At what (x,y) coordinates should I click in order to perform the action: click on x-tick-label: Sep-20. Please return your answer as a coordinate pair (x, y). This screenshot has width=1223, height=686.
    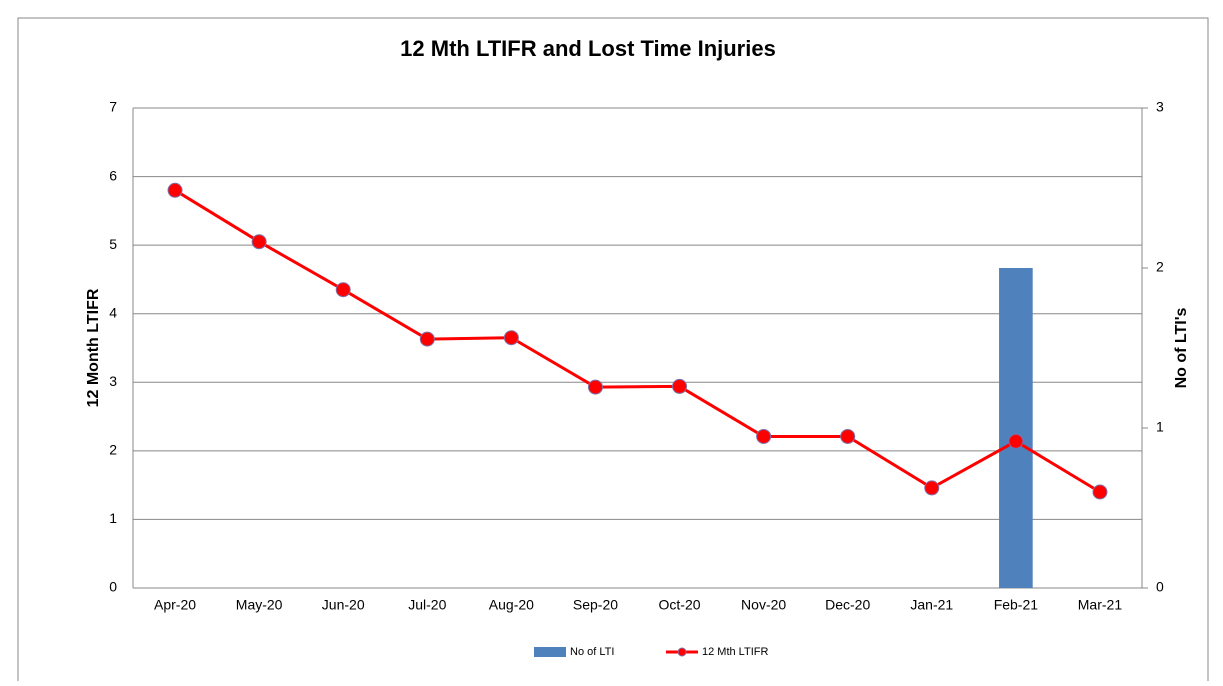
    Looking at the image, I should click on (595, 605).